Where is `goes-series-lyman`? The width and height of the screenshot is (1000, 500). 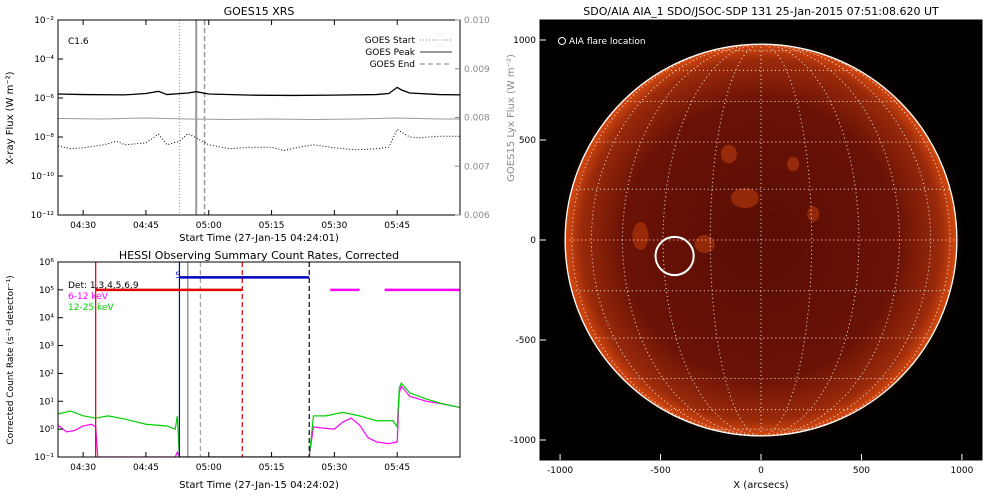 goes-series-lyman is located at coordinates (259, 118).